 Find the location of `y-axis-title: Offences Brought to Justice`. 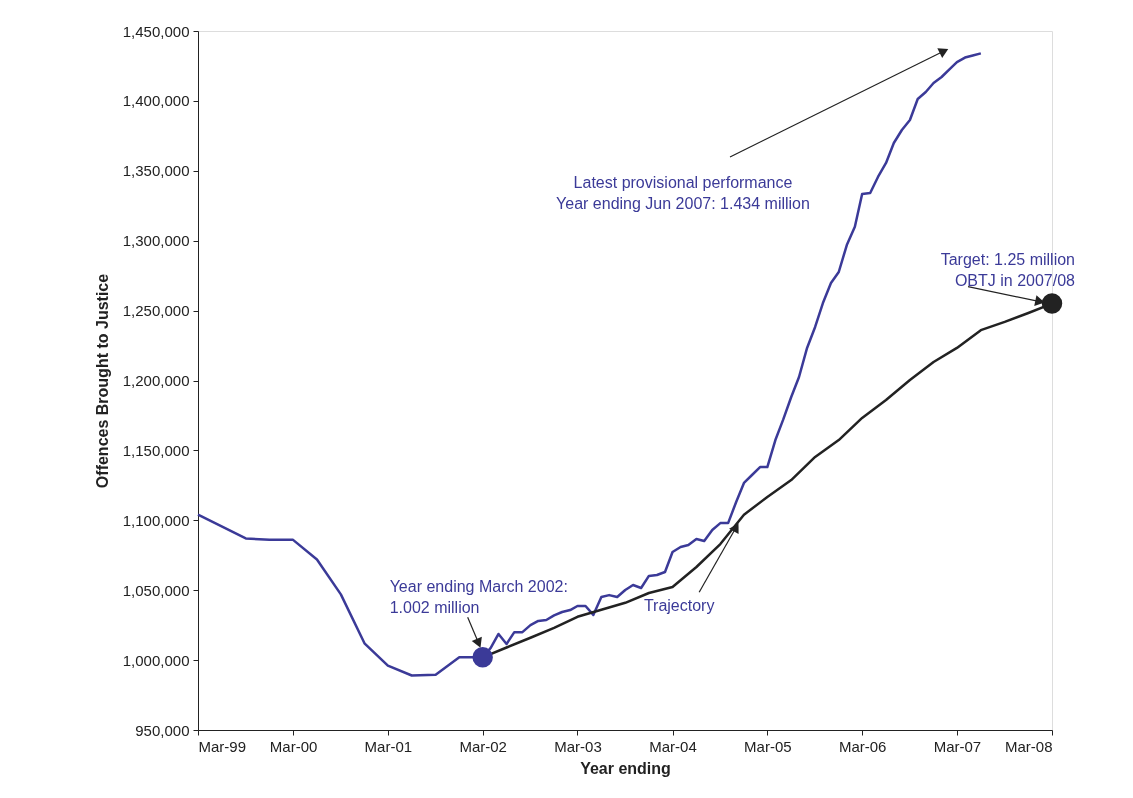

y-axis-title: Offences Brought to Justice is located at coordinates (102, 381).